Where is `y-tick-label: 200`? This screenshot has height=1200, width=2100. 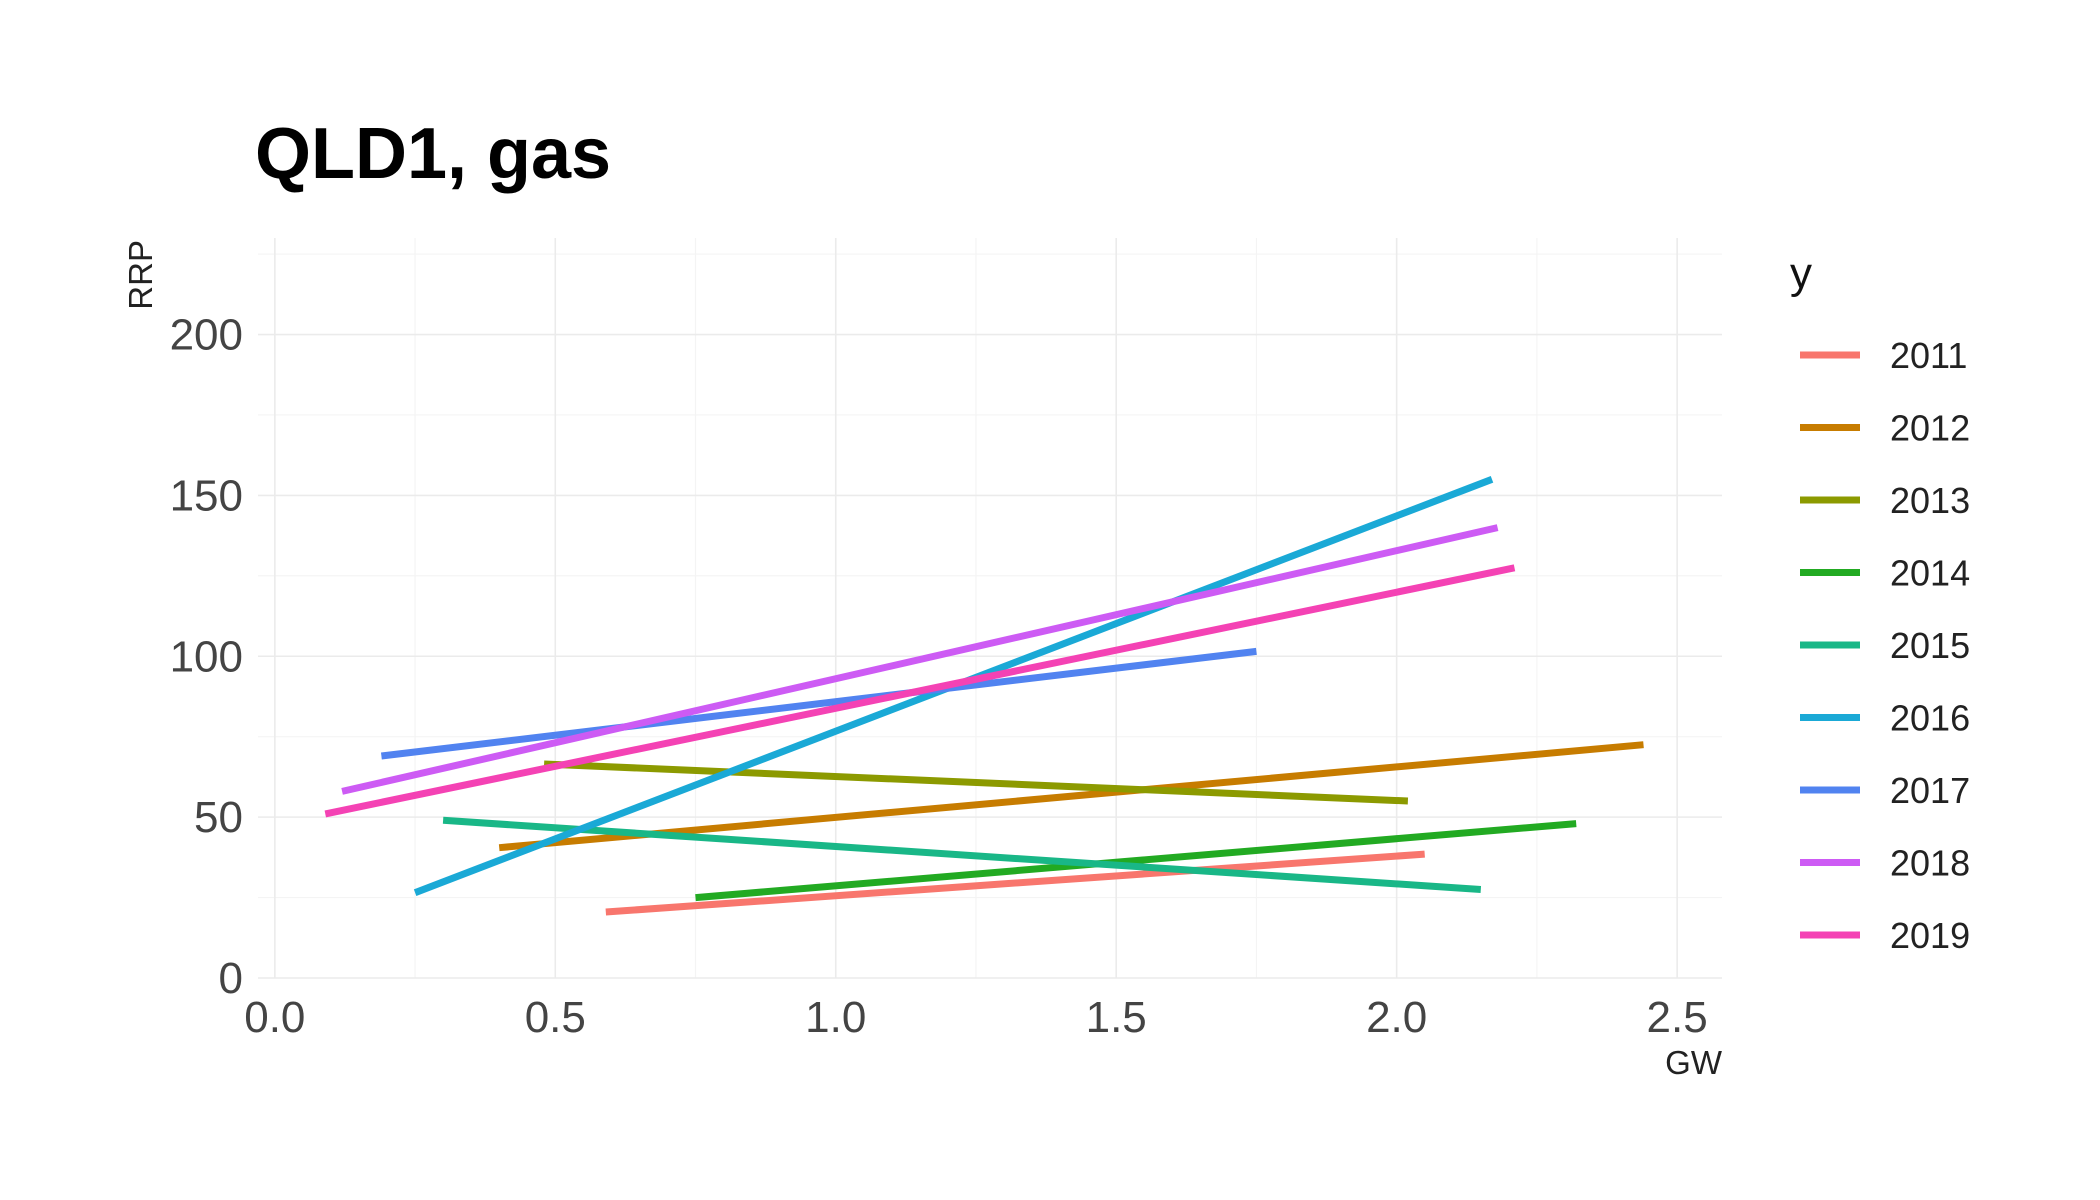 y-tick-label: 200 is located at coordinates (206, 335).